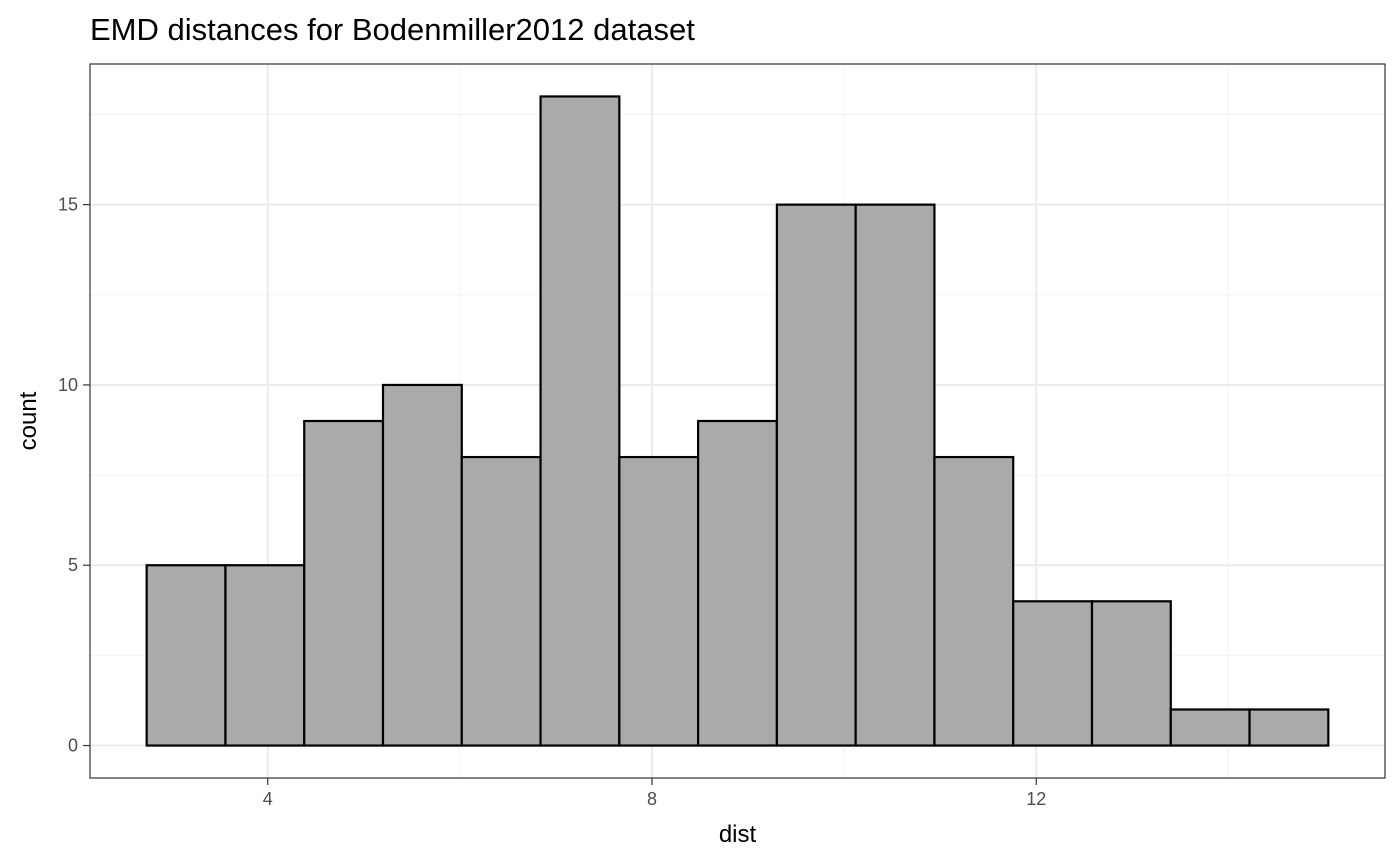  I want to click on x-axis: 4 8 12, so click(654, 793).